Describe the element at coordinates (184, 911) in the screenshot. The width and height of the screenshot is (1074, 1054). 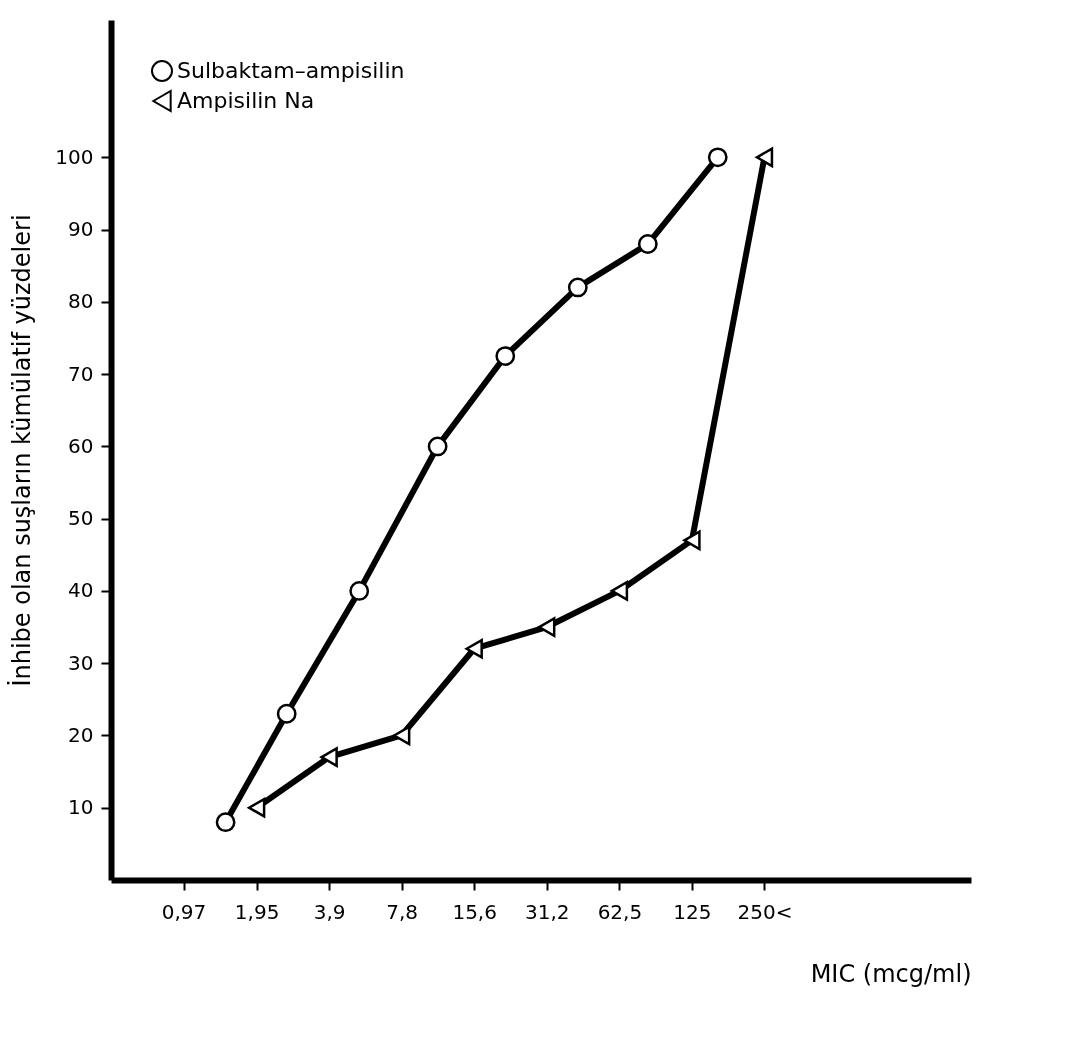
I see `x-tick-label: 0,97` at that location.